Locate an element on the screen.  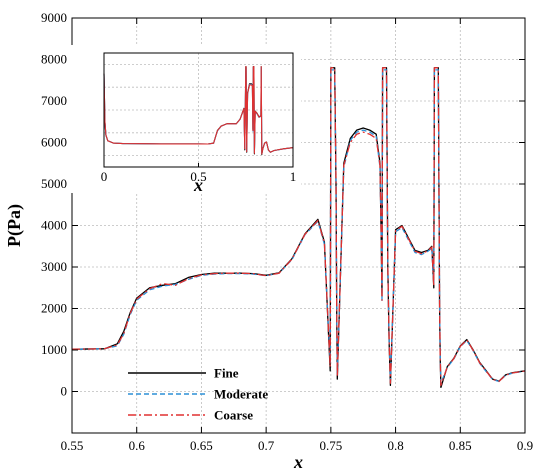
x-tick-label: 0.85 is located at coordinates (460, 445).